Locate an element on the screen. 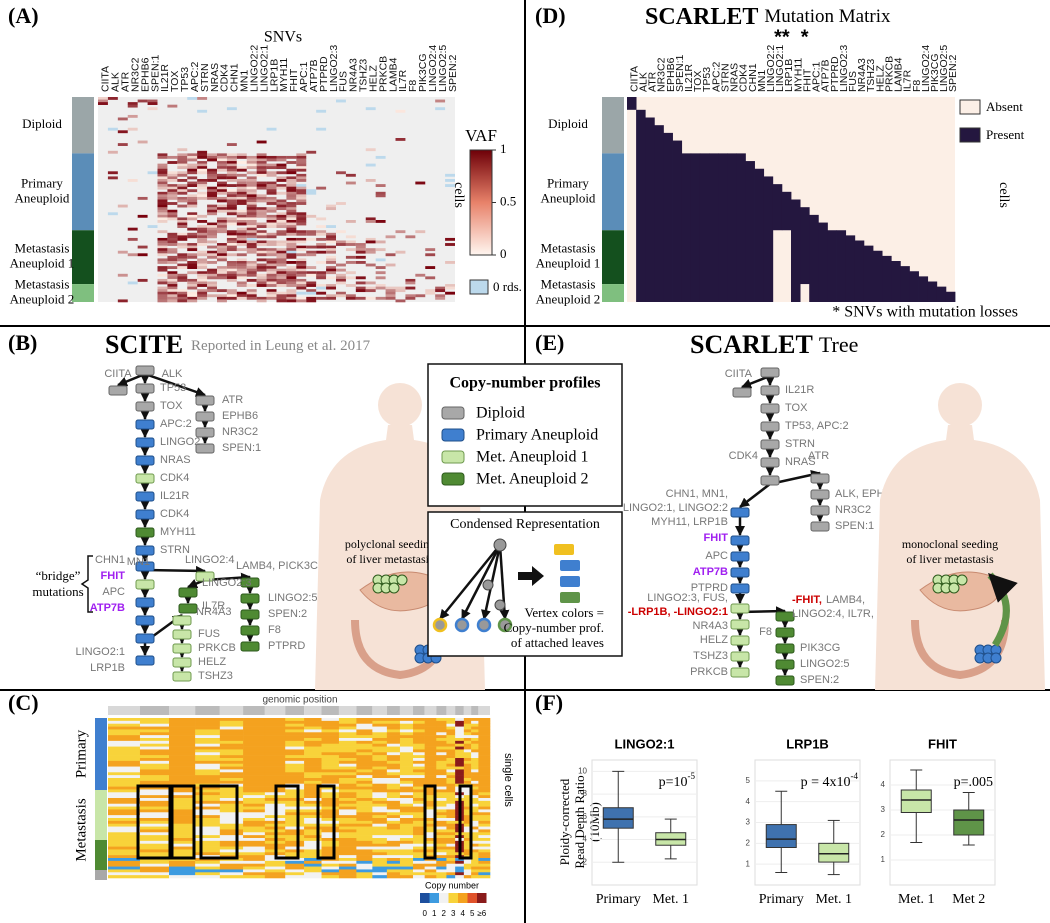  tree-node is located at coordinates (205, 448).